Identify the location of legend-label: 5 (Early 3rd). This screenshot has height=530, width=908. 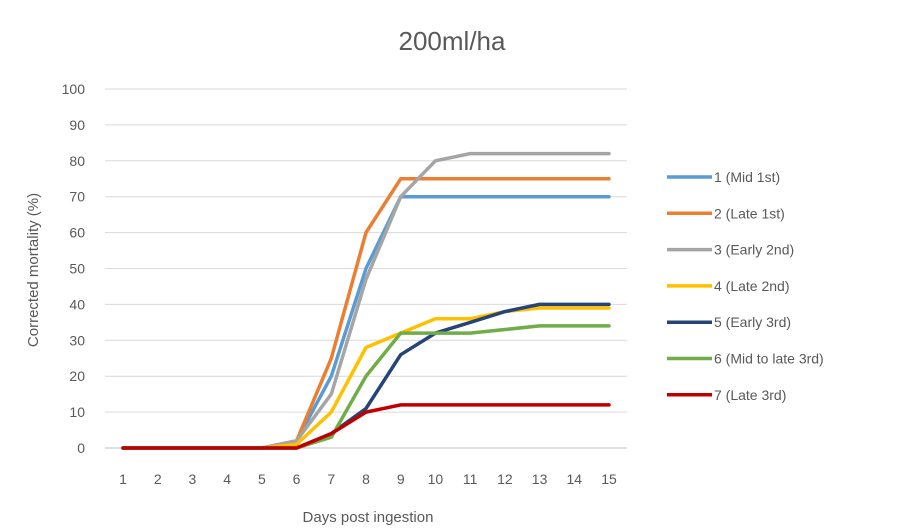
(752, 322).